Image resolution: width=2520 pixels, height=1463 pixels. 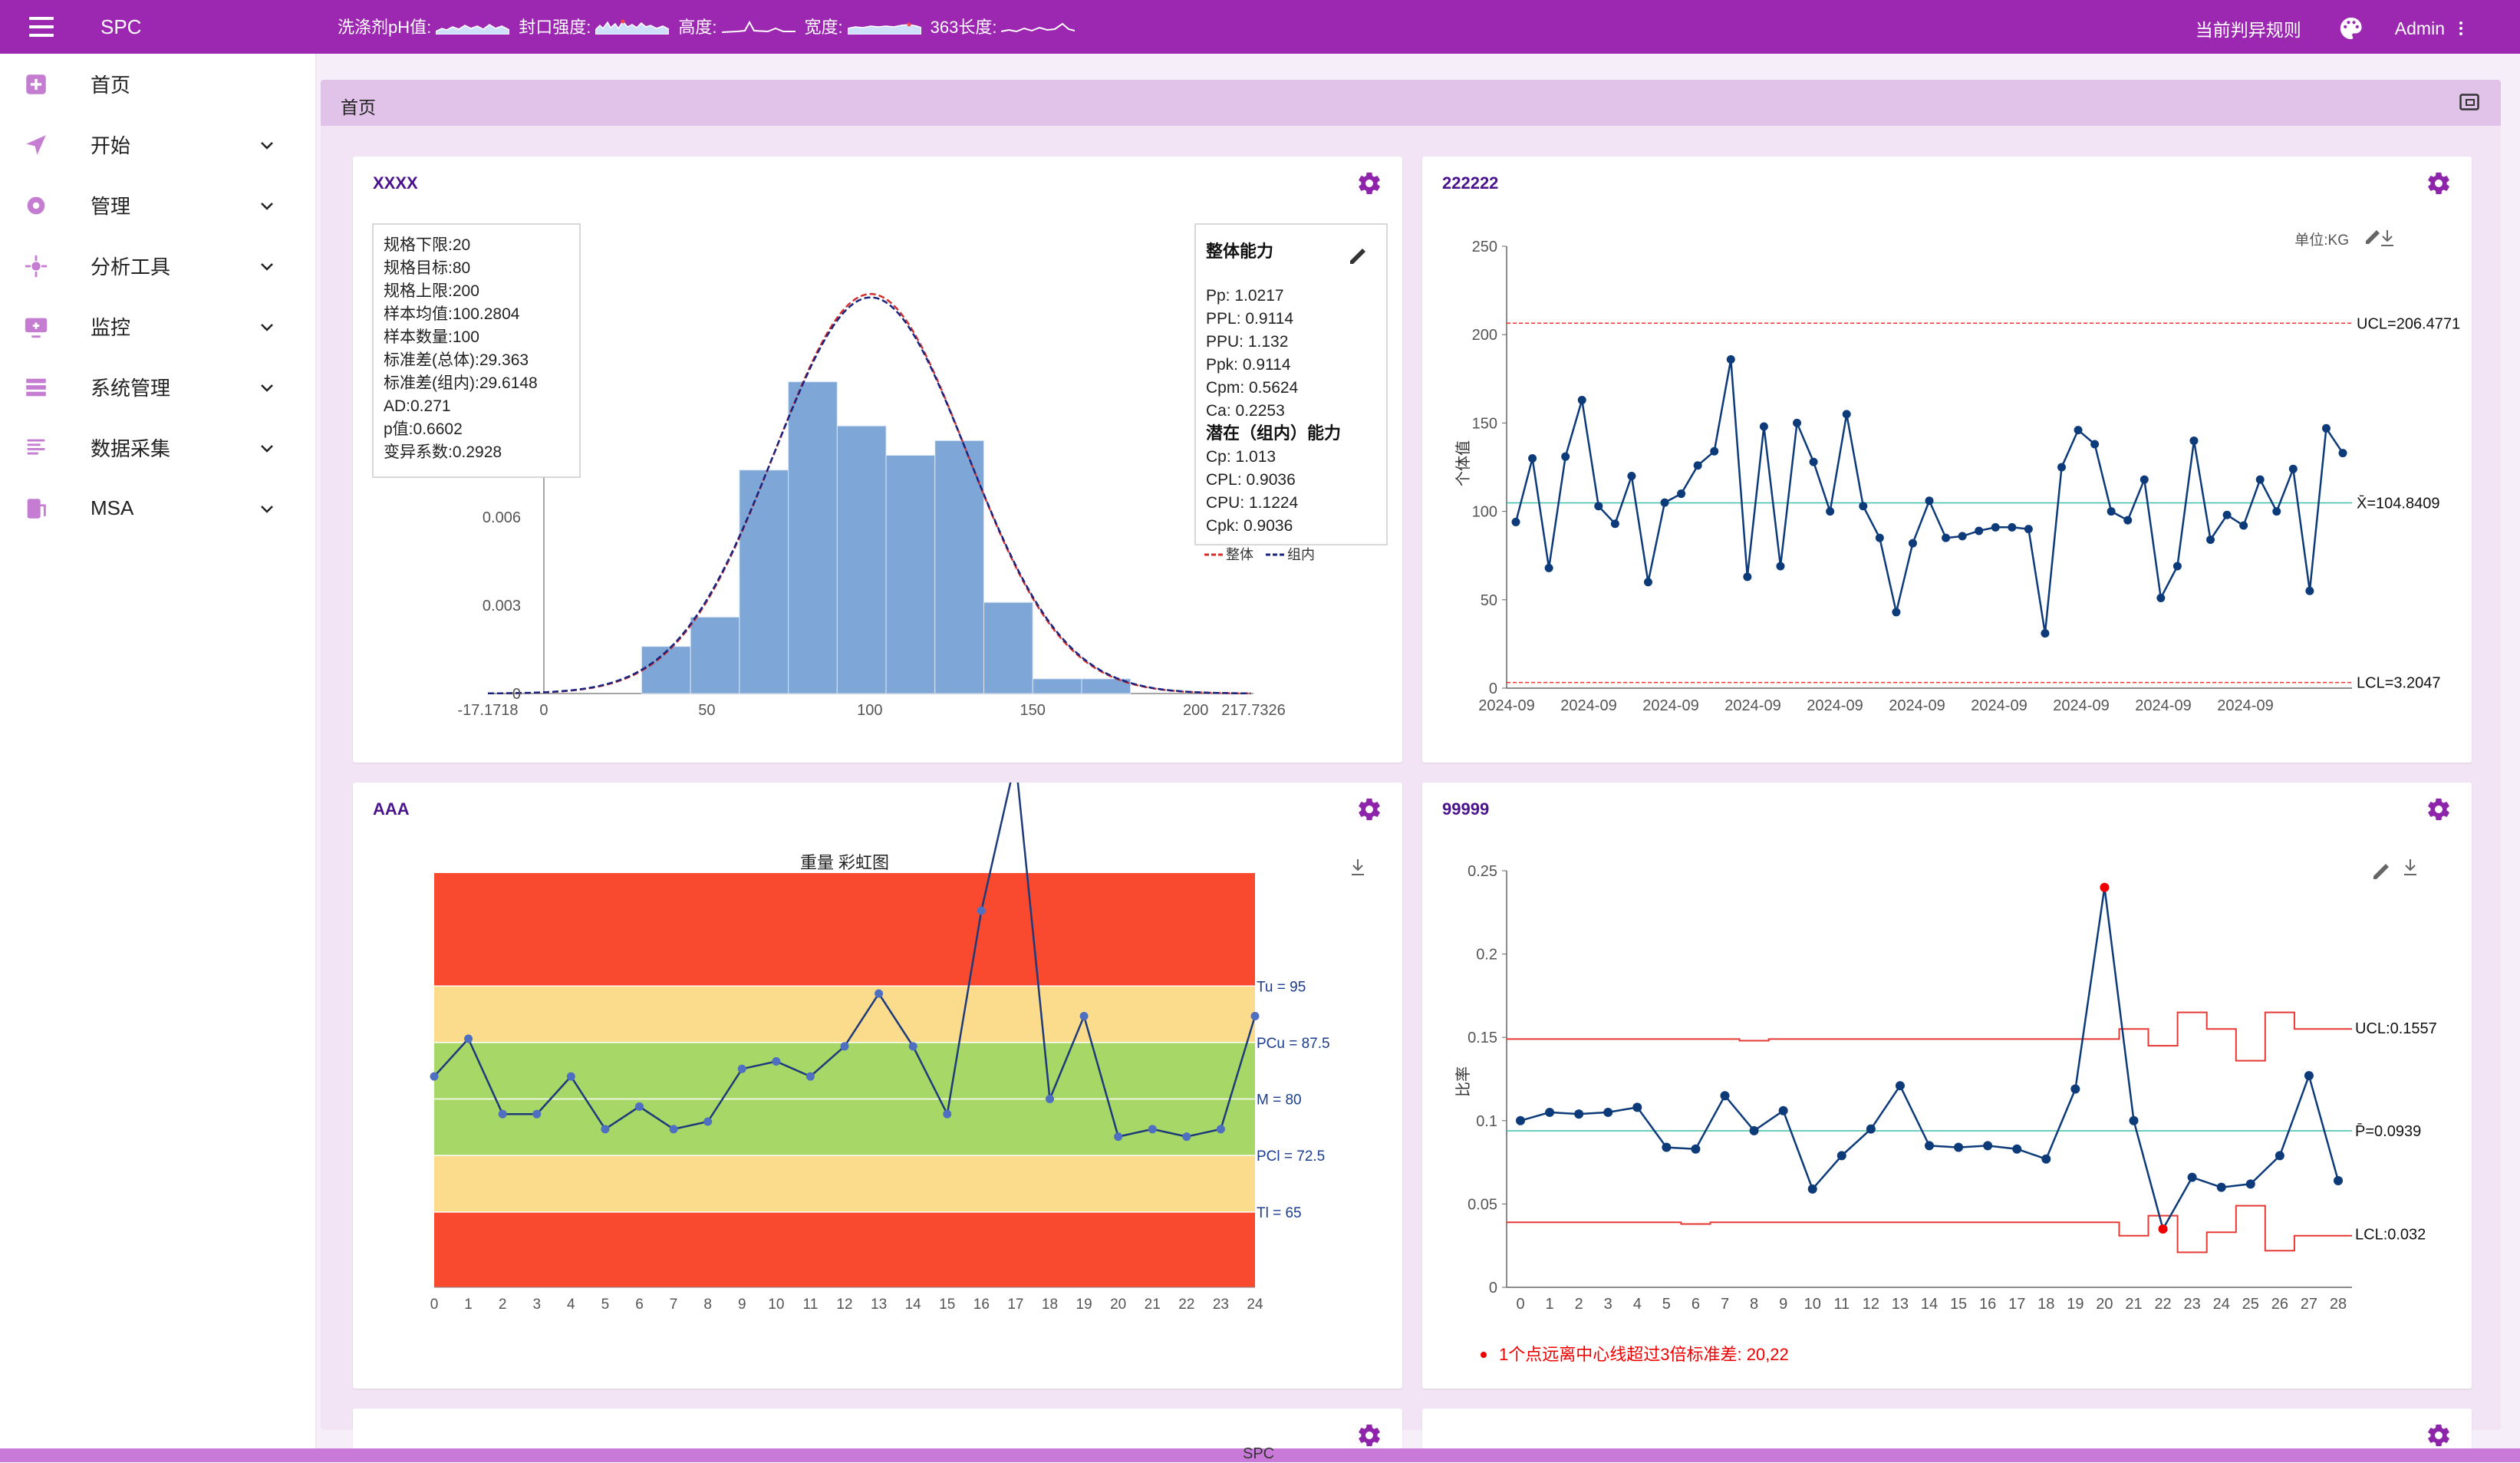 I want to click on sidebar-item: 系统管理, so click(x=157, y=387).